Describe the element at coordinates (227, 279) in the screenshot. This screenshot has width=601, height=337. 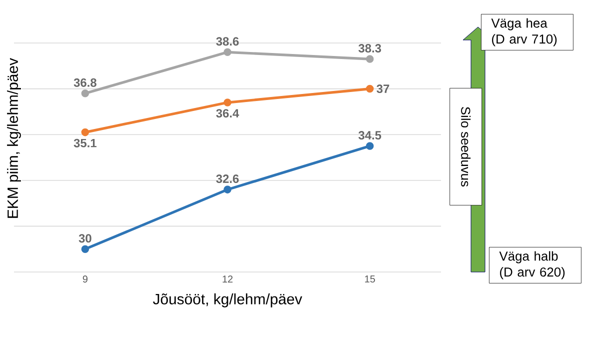
I see `x-tick-label: 12` at that location.